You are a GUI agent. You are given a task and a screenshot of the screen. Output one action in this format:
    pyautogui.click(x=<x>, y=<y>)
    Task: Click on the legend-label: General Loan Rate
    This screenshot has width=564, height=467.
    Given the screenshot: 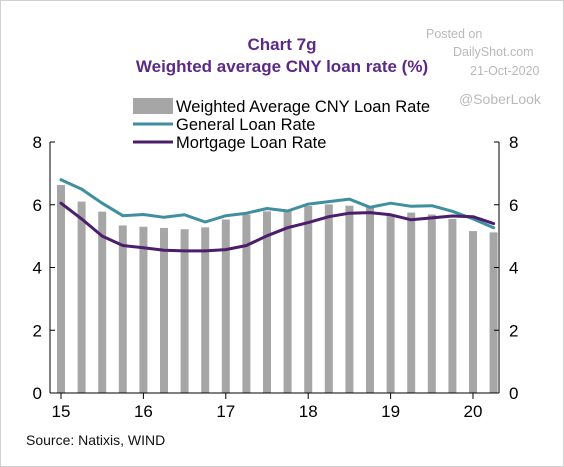 What is the action you would take?
    pyautogui.click(x=245, y=125)
    